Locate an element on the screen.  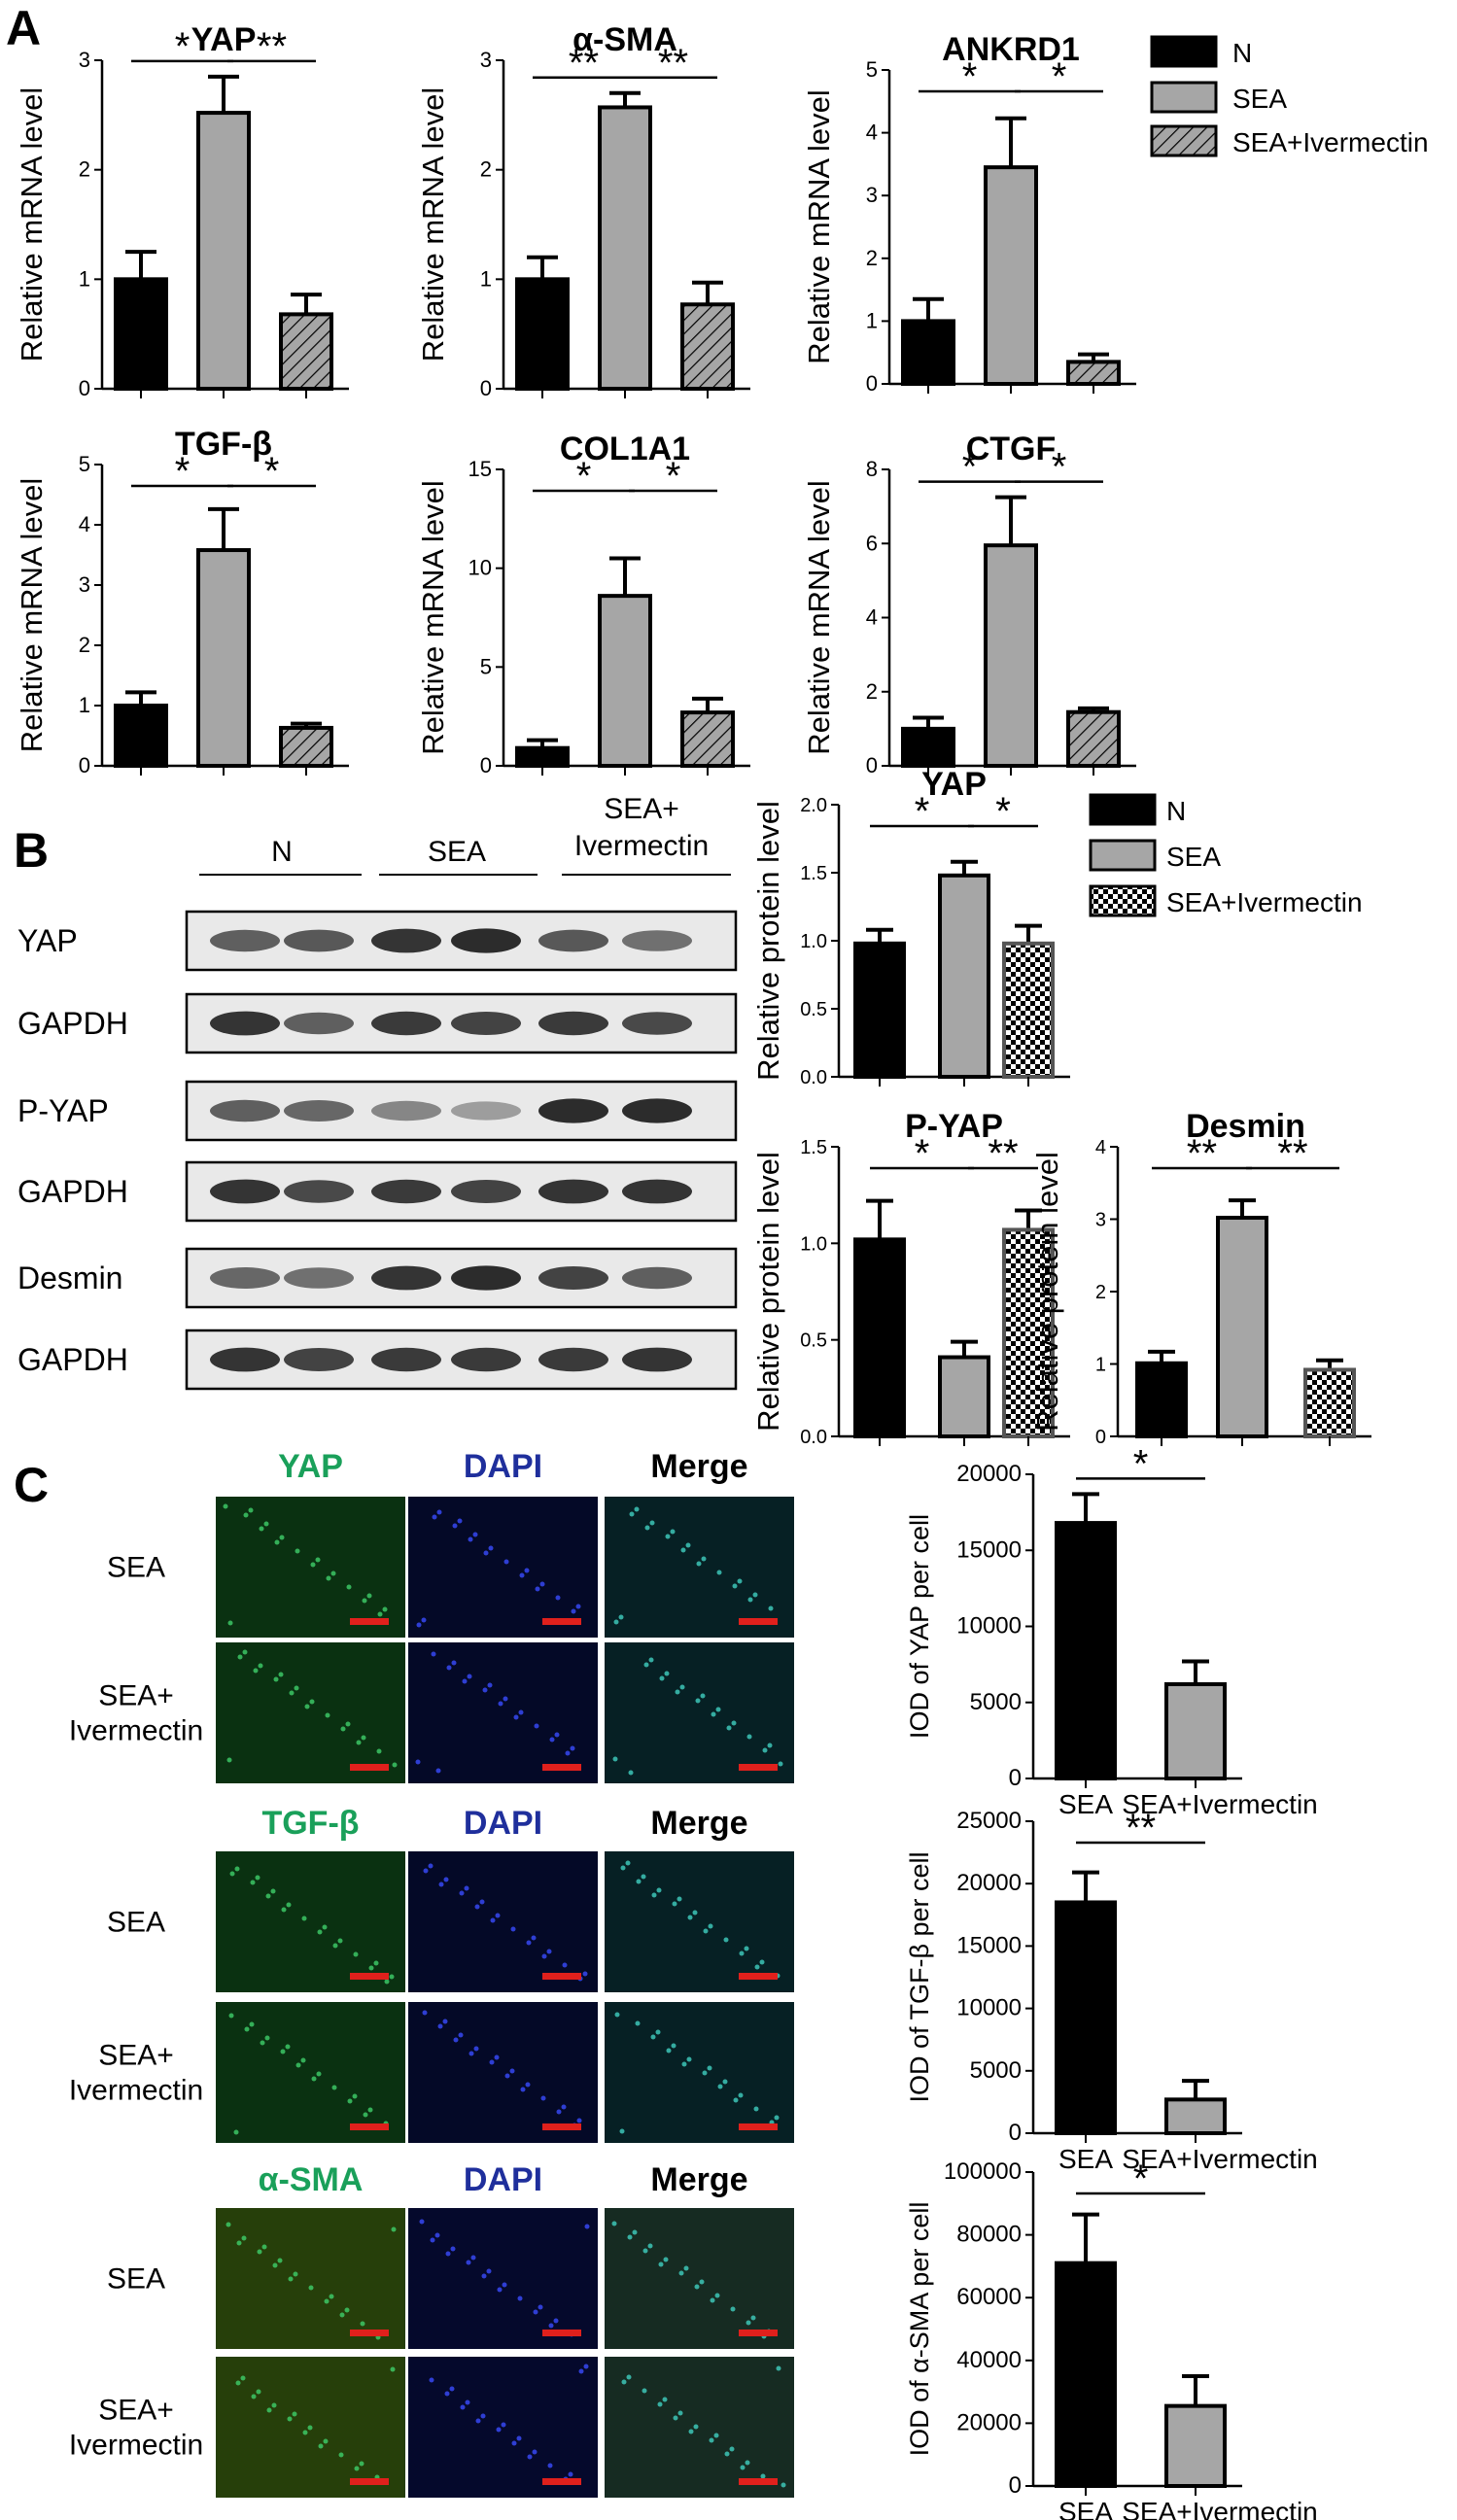
y-tick-label: 0.0 is located at coordinates (813, 1077).